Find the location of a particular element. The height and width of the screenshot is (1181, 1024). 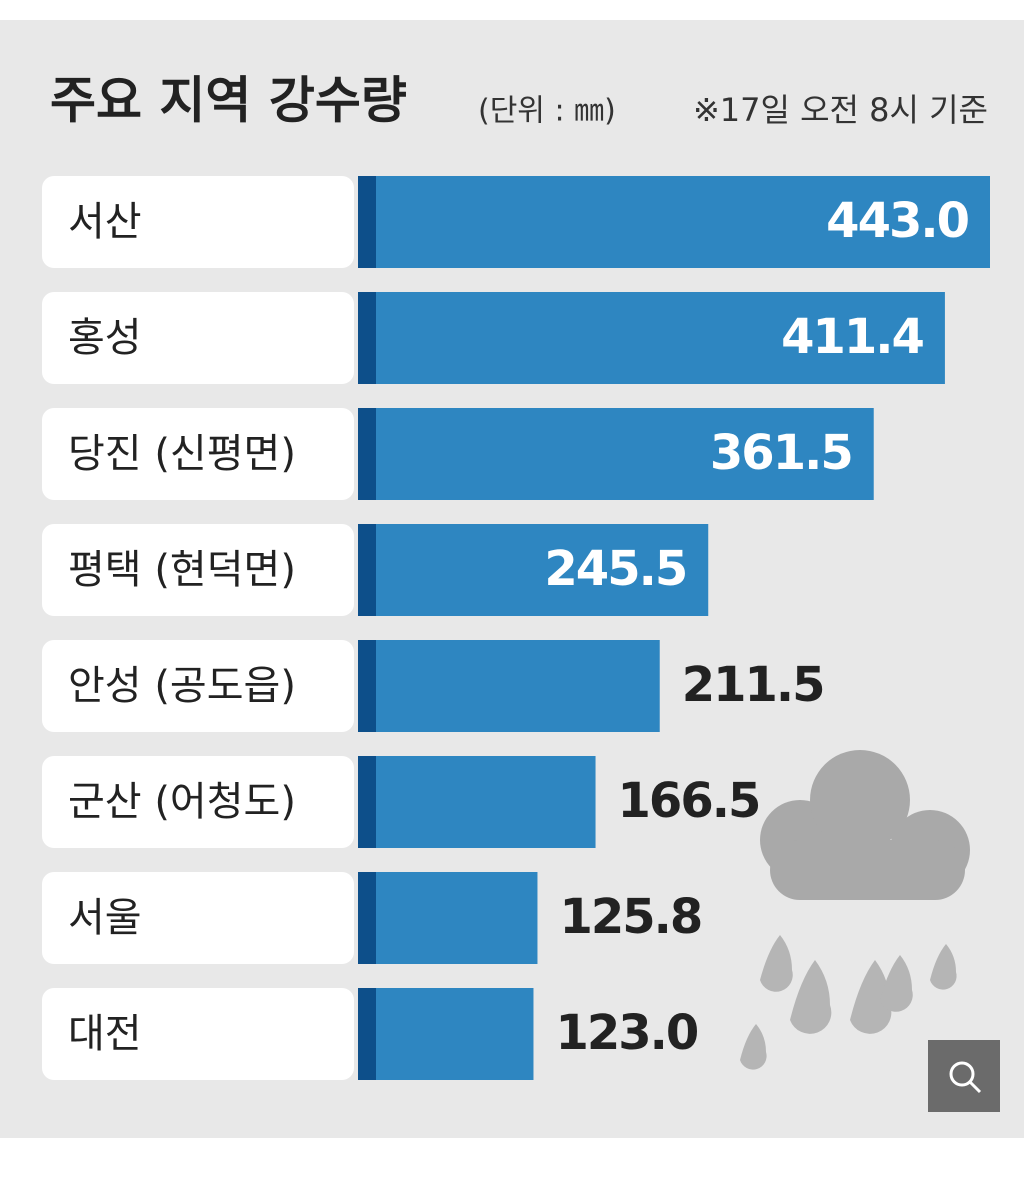

category-label: 대전 is located at coordinates (105, 1034).